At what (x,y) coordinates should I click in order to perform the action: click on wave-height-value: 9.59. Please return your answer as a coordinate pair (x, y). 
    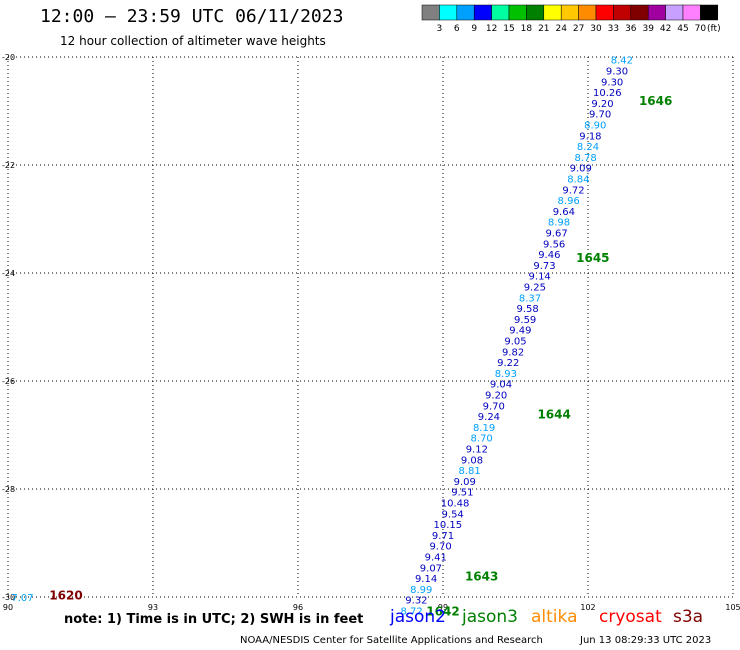
    Looking at the image, I should click on (525, 320).